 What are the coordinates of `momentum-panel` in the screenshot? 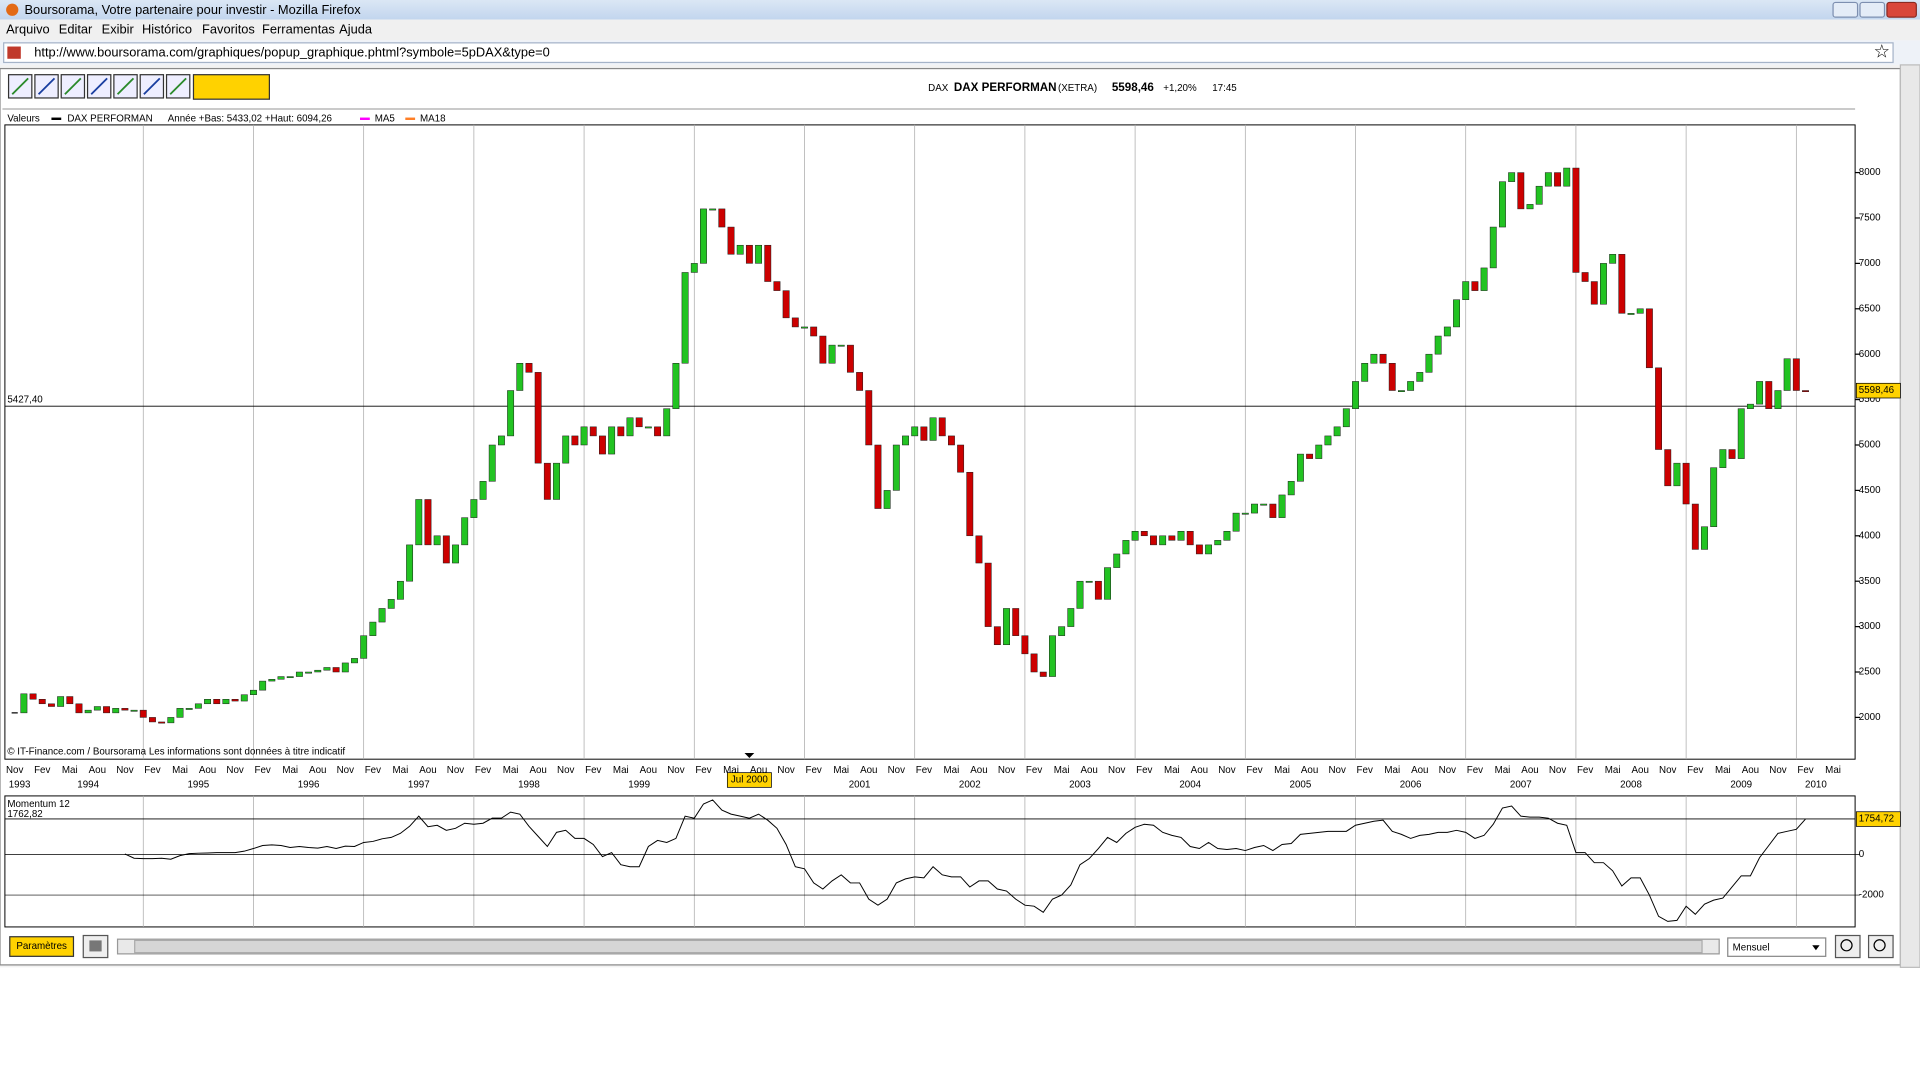 It's located at (930, 861).